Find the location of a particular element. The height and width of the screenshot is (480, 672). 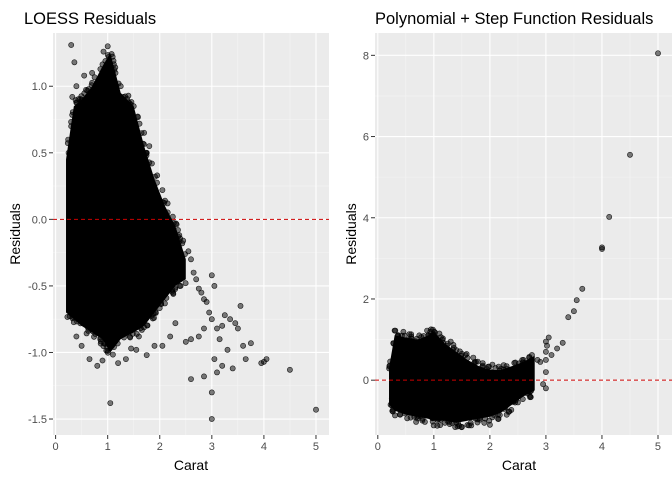

loess-x-tick-label: 1 is located at coordinates (108, 447).